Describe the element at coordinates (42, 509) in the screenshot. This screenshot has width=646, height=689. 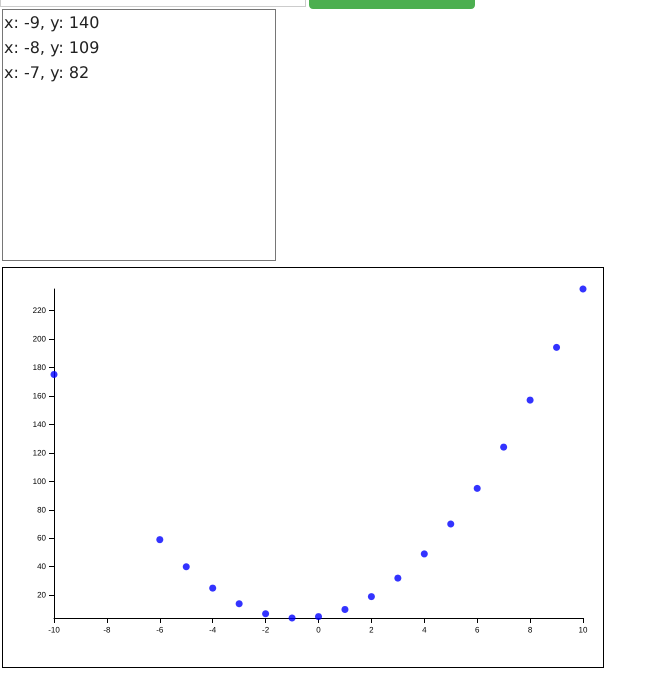
I see `y-tick-label: 80` at that location.